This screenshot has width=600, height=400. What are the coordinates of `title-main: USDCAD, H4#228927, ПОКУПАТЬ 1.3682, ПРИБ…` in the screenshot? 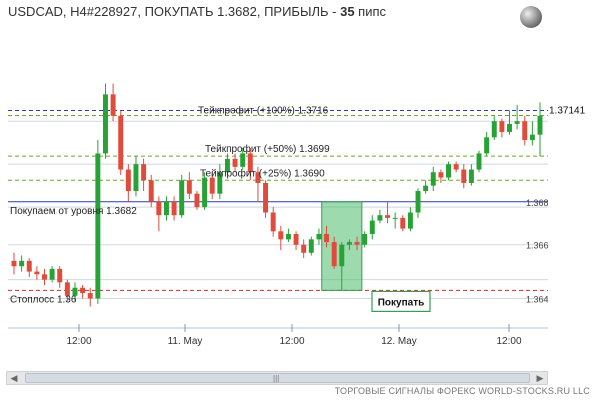 It's located at (174, 11).